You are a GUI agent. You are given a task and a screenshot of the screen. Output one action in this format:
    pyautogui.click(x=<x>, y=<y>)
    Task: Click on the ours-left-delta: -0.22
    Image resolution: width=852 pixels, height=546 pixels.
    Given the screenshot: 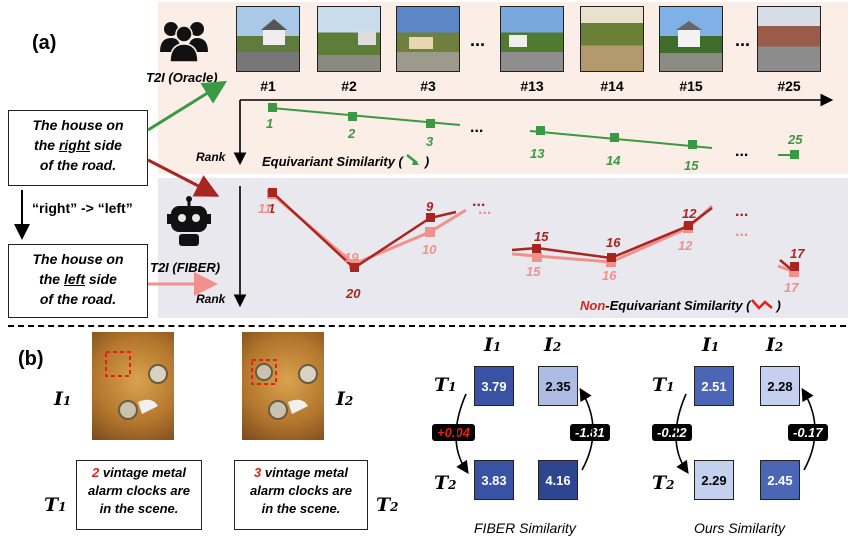 What is the action you would take?
    pyautogui.click(x=672, y=432)
    